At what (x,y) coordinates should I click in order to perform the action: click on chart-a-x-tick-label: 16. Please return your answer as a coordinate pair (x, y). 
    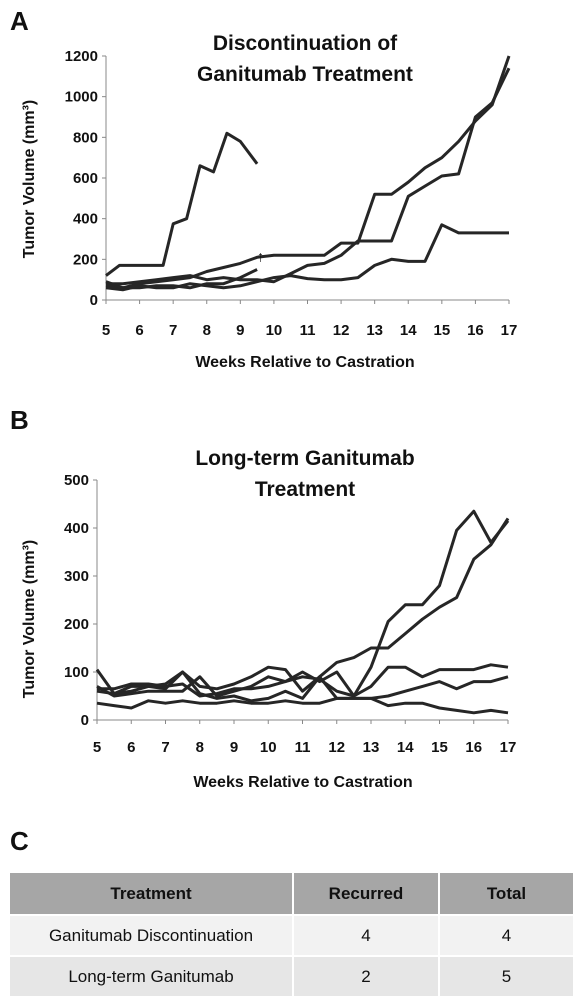
    Looking at the image, I should click on (475, 330).